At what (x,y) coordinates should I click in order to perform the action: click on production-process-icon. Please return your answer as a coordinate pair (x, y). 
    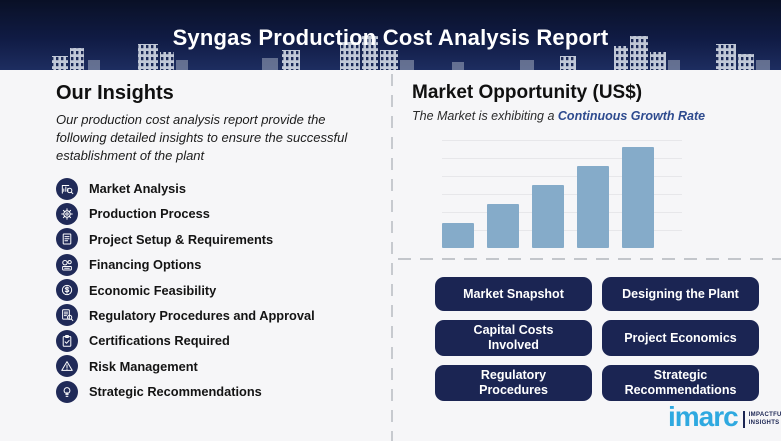
    Looking at the image, I should click on (67, 213).